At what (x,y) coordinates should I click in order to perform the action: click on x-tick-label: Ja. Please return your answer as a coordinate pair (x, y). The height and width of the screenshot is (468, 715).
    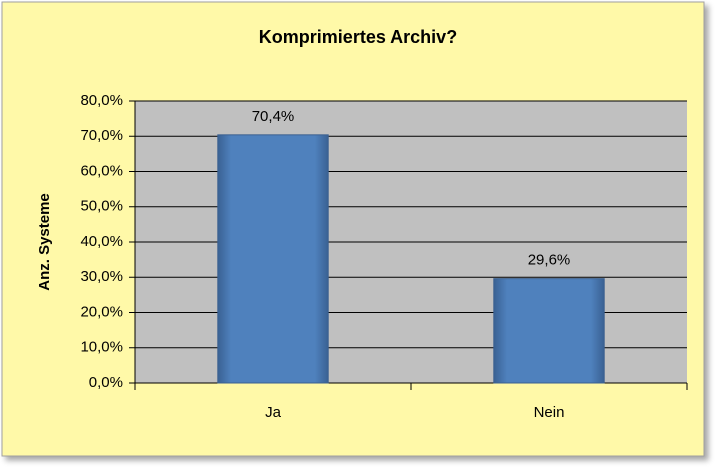
    Looking at the image, I should click on (273, 412).